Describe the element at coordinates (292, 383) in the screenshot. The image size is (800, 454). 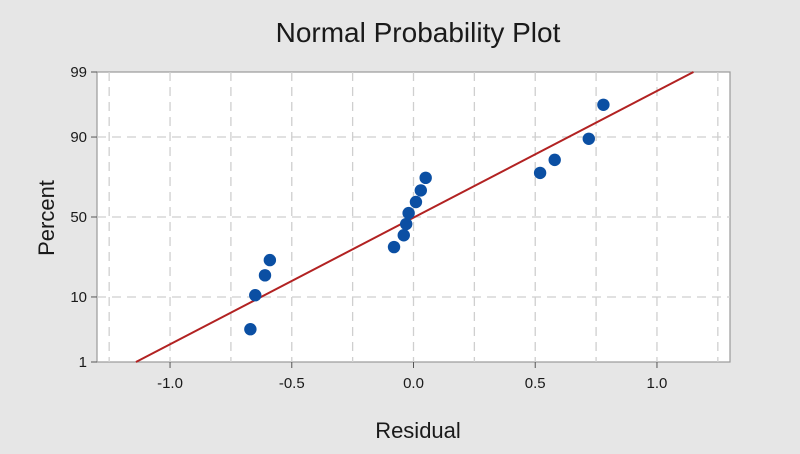
I see `x-tick-label: -0.5` at that location.